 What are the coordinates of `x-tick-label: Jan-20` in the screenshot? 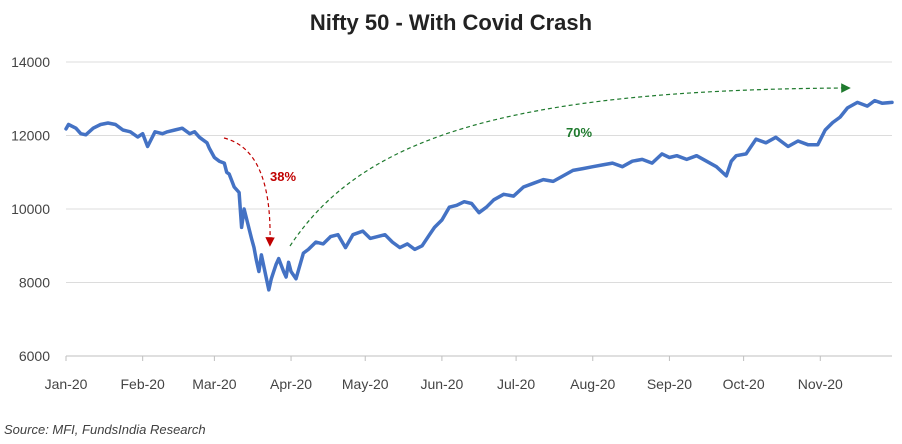 It's located at (66, 384).